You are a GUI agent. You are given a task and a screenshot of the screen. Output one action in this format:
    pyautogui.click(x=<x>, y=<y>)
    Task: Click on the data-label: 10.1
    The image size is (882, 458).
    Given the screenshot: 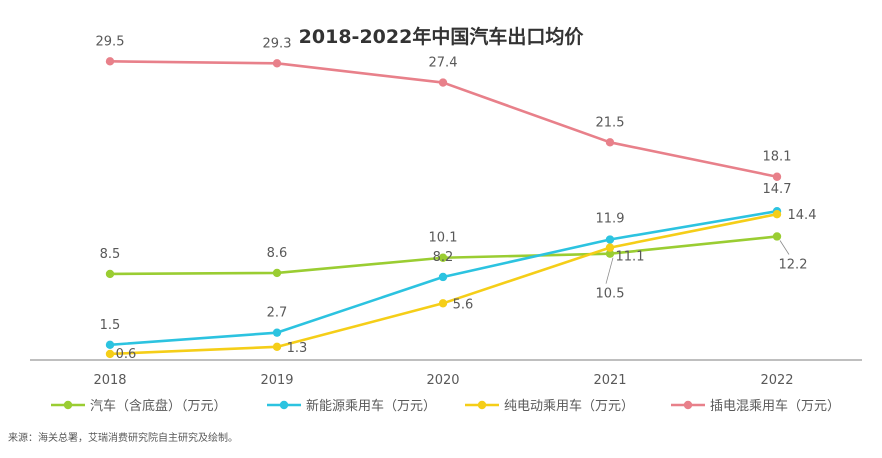 What is the action you would take?
    pyautogui.click(x=443, y=238)
    